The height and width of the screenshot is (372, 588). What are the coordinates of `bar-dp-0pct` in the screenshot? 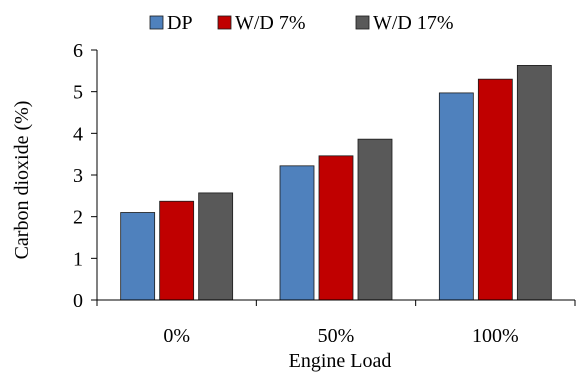 It's located at (138, 256).